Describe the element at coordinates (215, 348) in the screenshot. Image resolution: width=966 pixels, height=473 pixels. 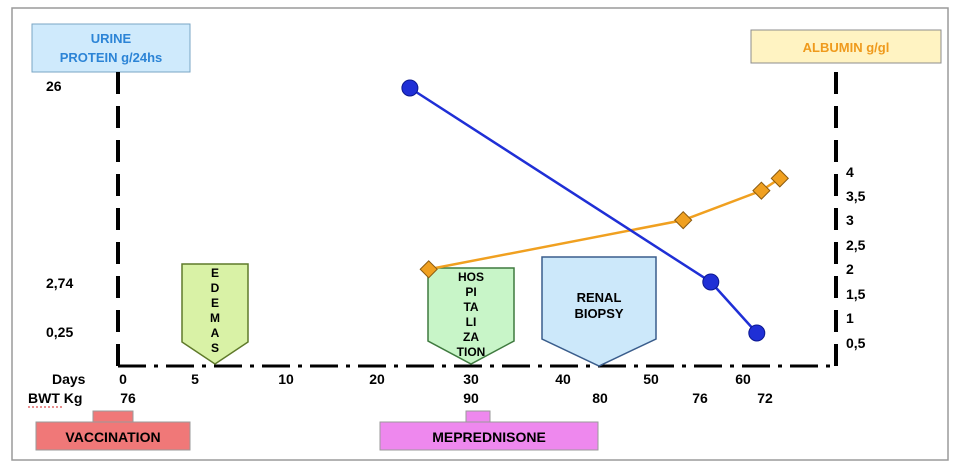
I see `edemas-letter: S` at that location.